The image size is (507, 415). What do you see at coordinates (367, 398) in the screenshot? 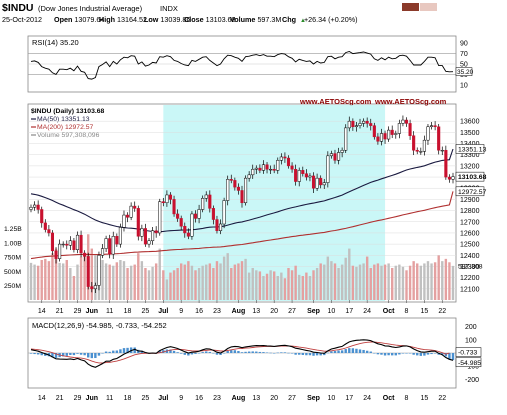
I see `x-tick-label-bottom: 24` at bounding box center [367, 398].